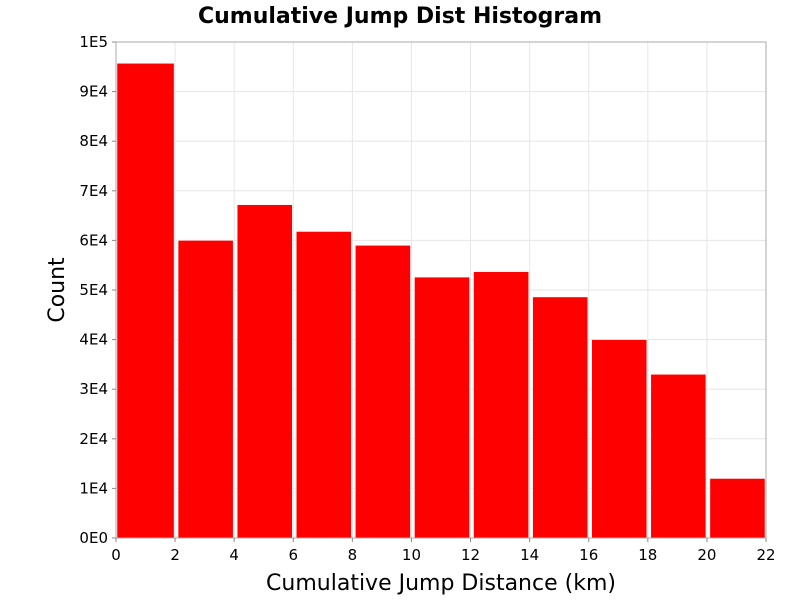 The image size is (800, 600). Describe the element at coordinates (93, 290) in the screenshot. I see `y-tick-label: 5E4` at that location.